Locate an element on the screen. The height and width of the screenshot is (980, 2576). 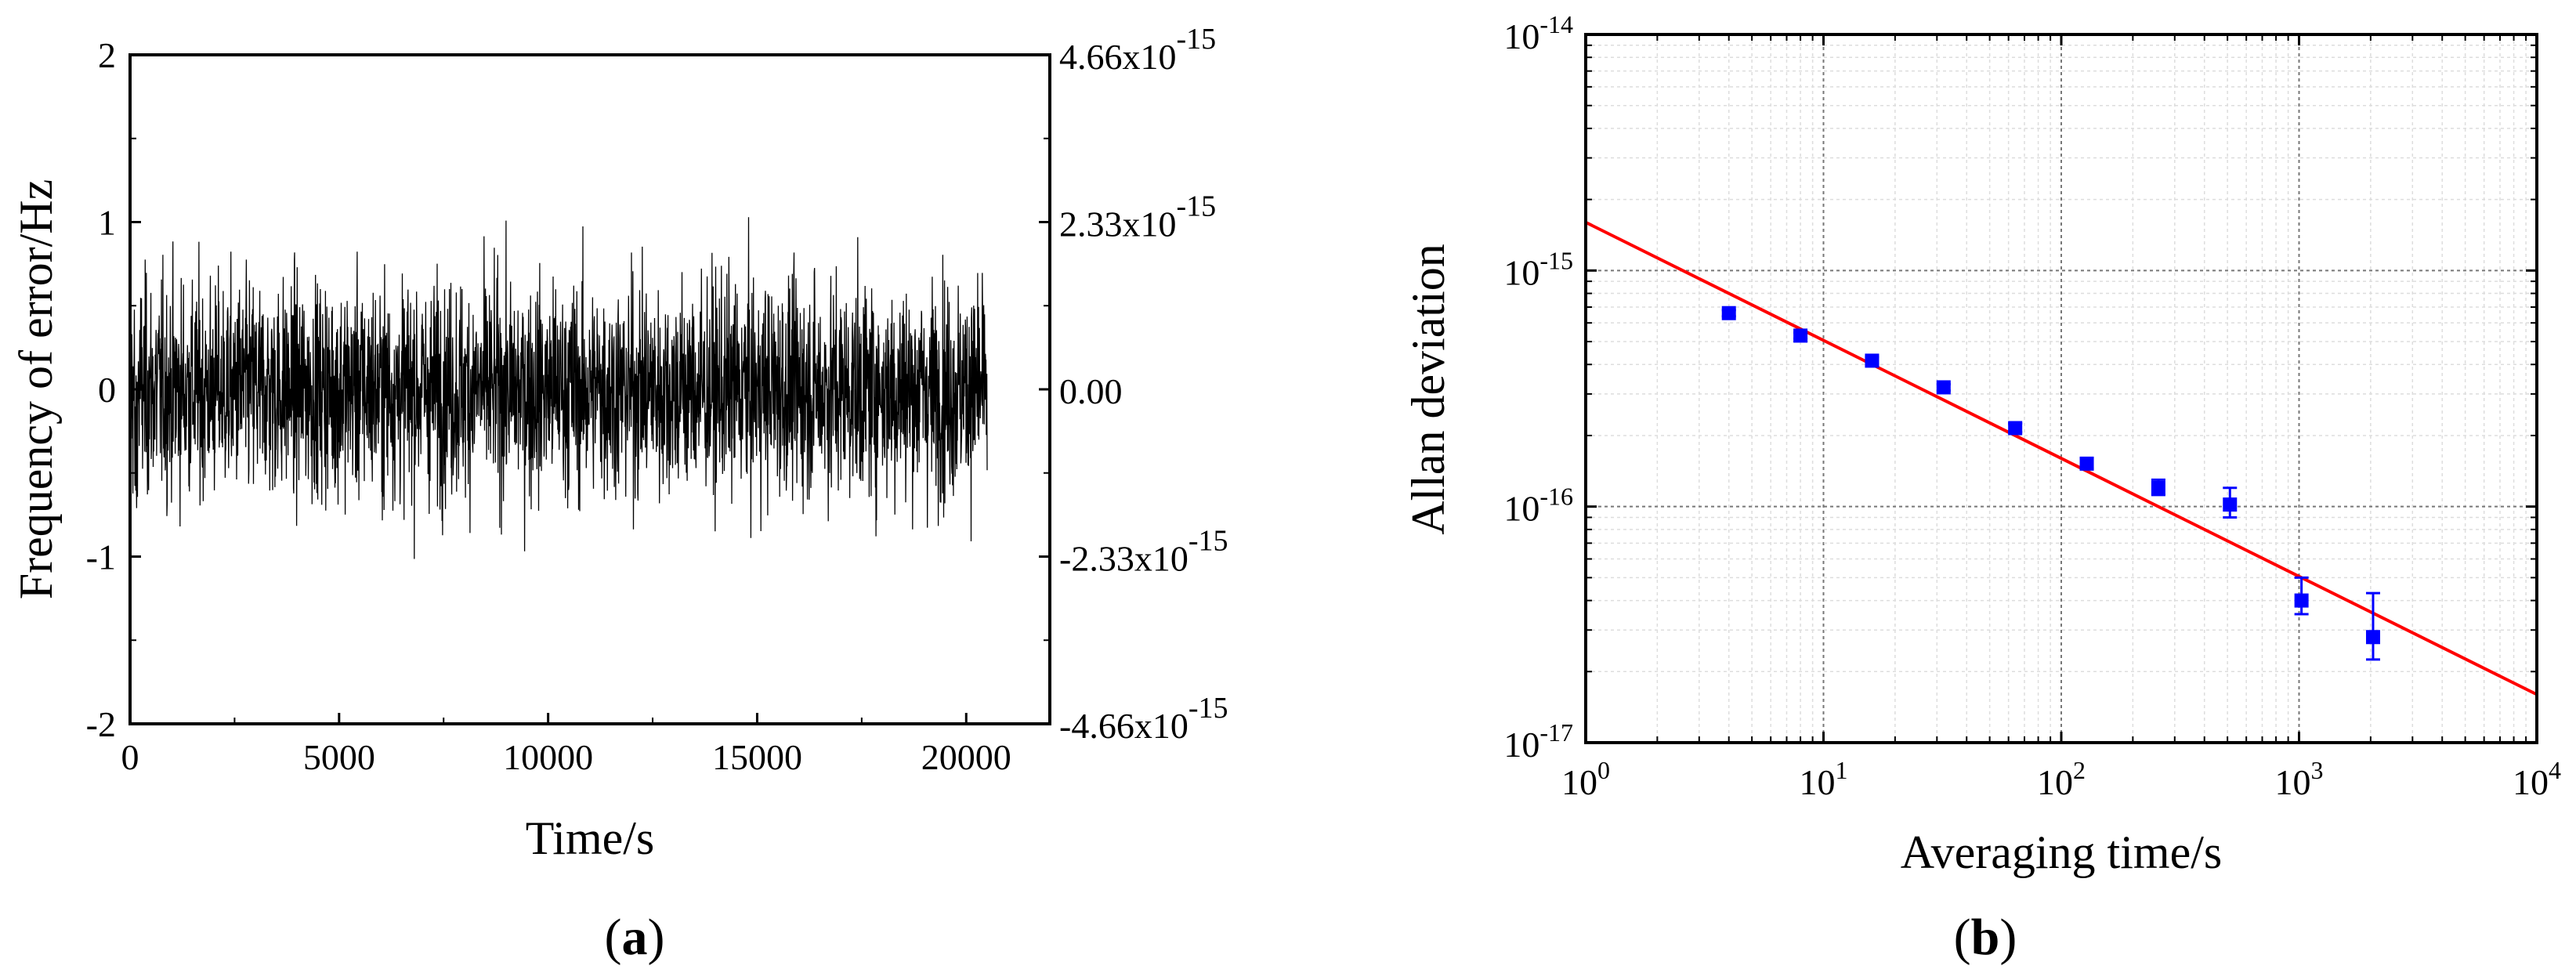
x-tick-label-a: 5000 is located at coordinates (339, 757).